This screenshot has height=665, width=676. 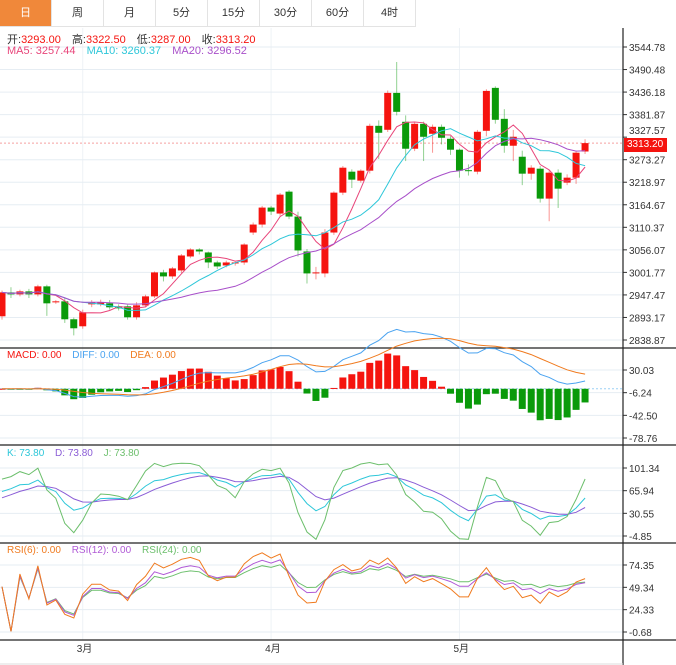 What do you see at coordinates (78, 13) in the screenshot?
I see `tab-week: 周` at bounding box center [78, 13].